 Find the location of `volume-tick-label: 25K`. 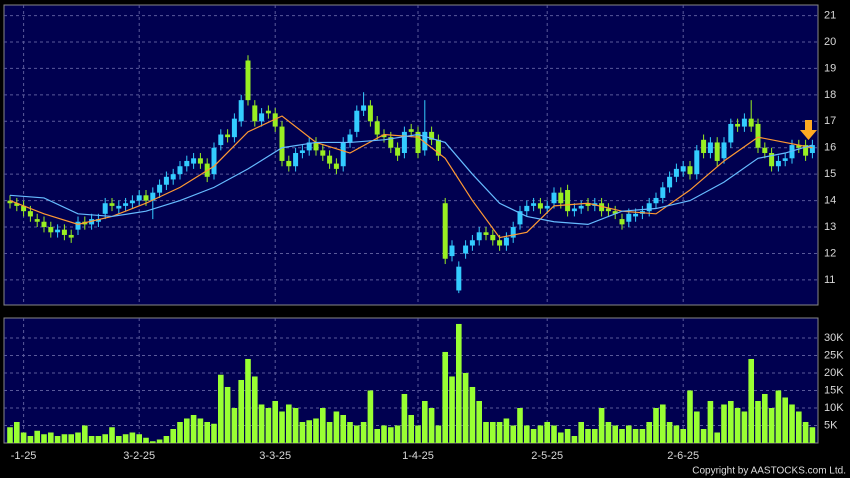

volume-tick-label: 25K is located at coordinates (834, 355).